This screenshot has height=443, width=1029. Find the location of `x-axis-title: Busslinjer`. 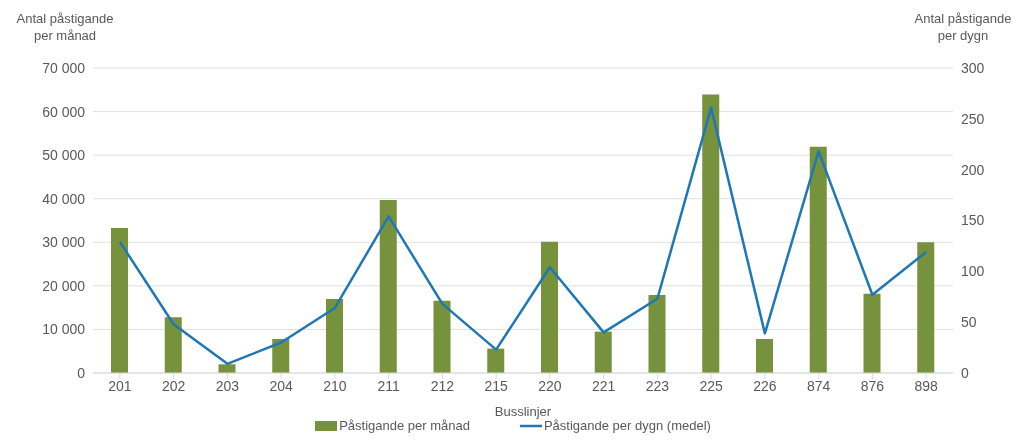

x-axis-title: Busslinjer is located at coordinates (523, 411).